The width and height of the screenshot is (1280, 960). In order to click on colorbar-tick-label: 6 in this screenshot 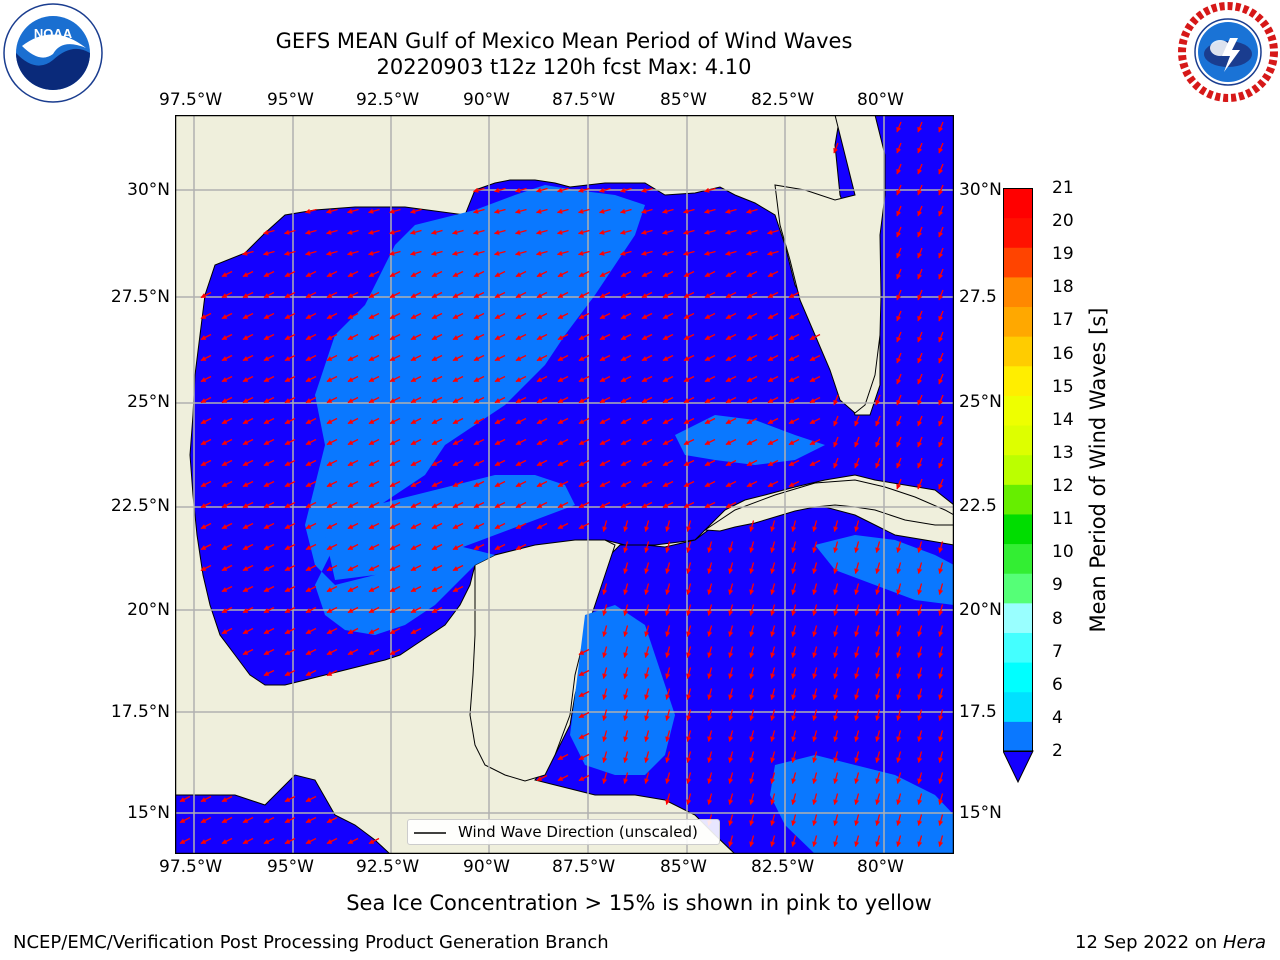, I will do `click(1057, 684)`.